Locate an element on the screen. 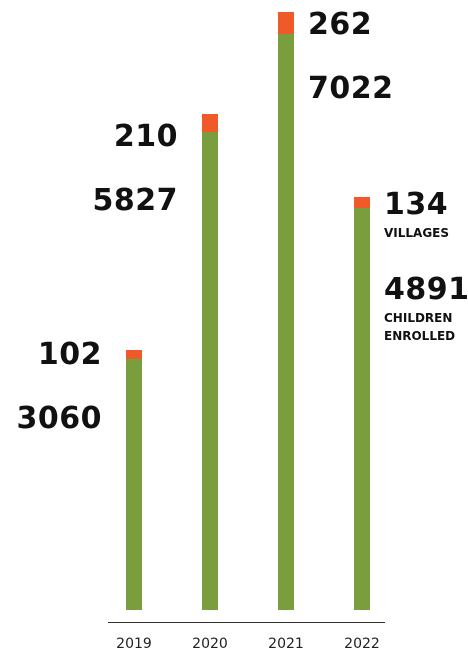  x-tick-label: 2021 is located at coordinates (286, 644).